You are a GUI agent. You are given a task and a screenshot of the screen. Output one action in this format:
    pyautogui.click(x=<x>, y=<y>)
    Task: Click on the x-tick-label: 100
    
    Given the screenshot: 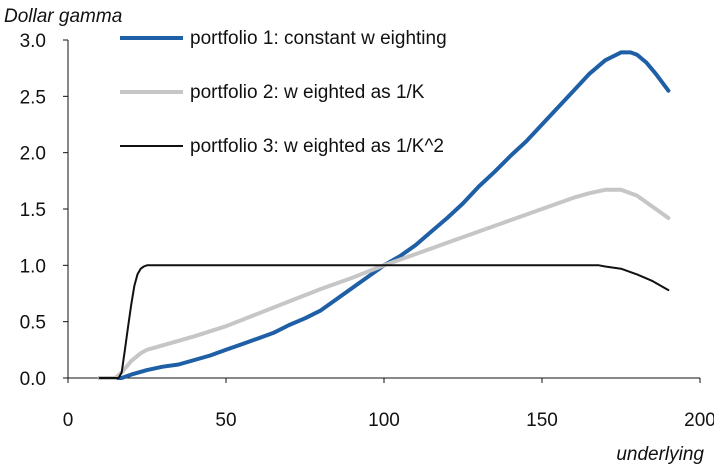 What is the action you would take?
    pyautogui.click(x=384, y=420)
    